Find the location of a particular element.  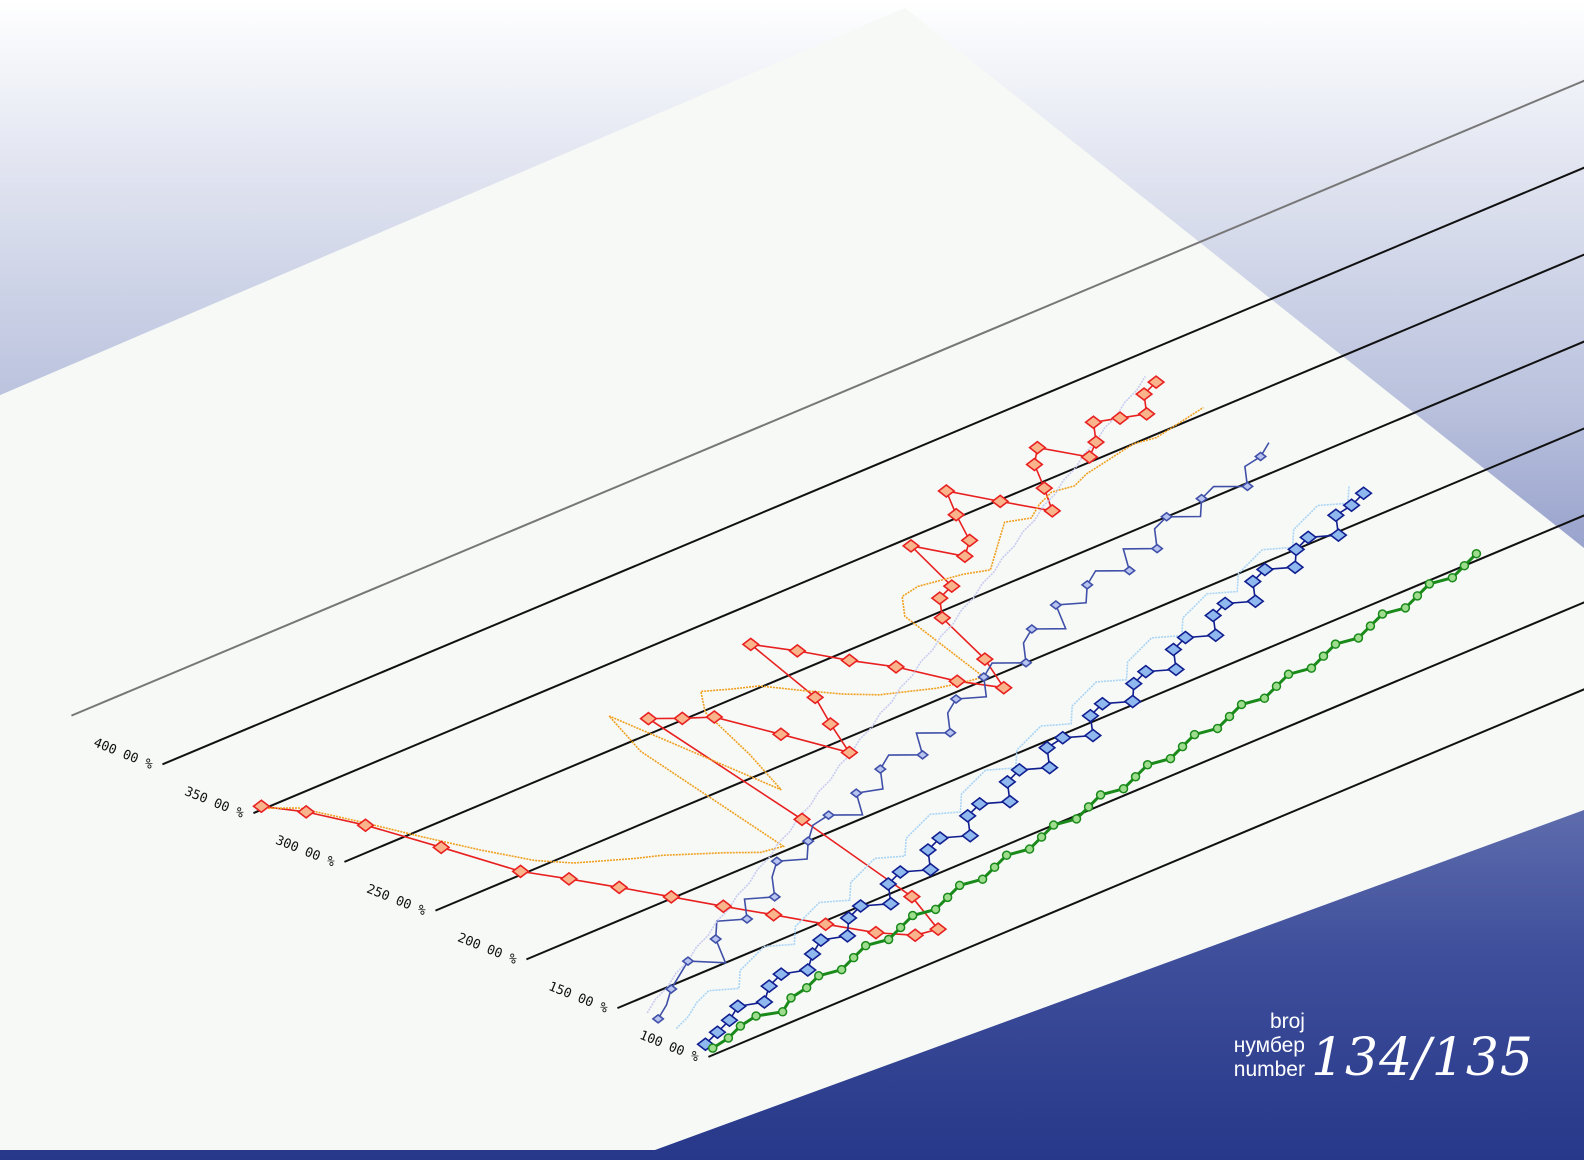

issue-labels: broj нумбер number is located at coordinates (1269, 1046).